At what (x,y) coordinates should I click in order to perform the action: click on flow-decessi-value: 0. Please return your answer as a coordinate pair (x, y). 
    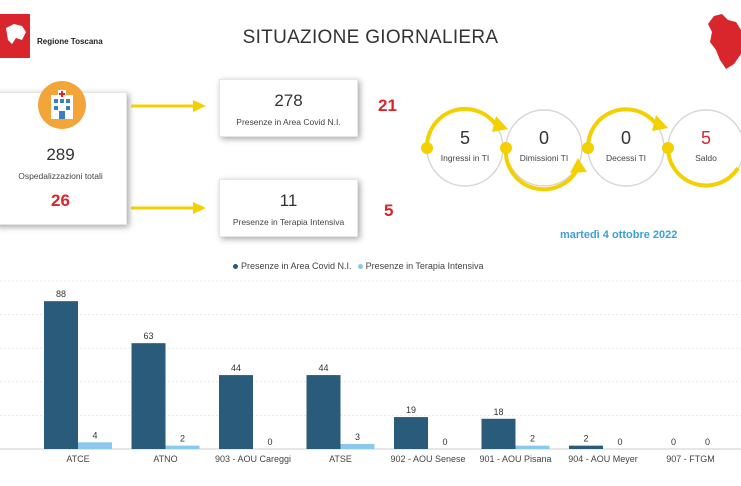
    Looking at the image, I should click on (625, 138).